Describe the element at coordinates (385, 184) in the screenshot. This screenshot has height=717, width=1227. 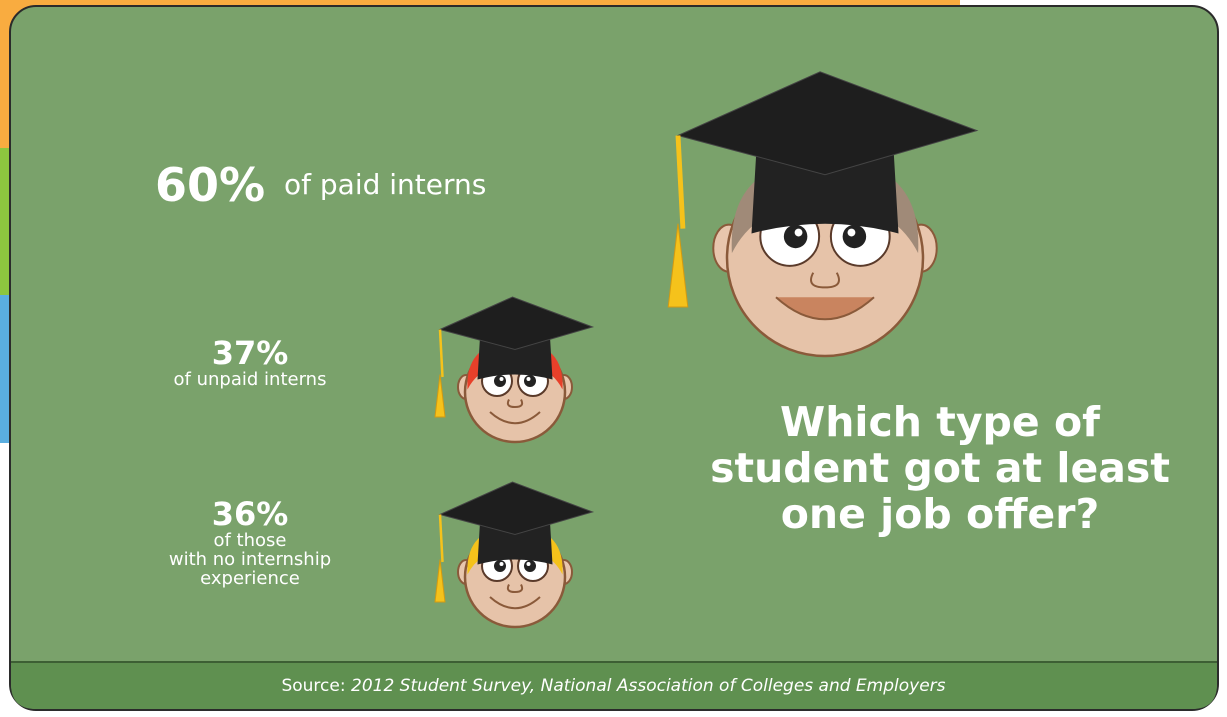
I see `category-label: of paid interns` at that location.